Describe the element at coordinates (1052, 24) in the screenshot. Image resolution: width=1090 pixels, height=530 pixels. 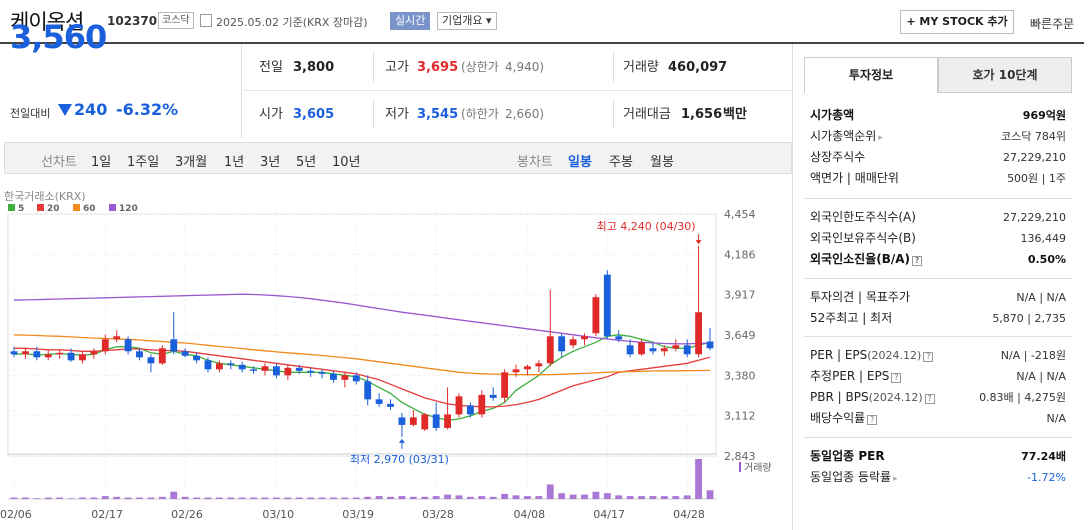
I see `quick-order-link: 빠른주문` at that location.